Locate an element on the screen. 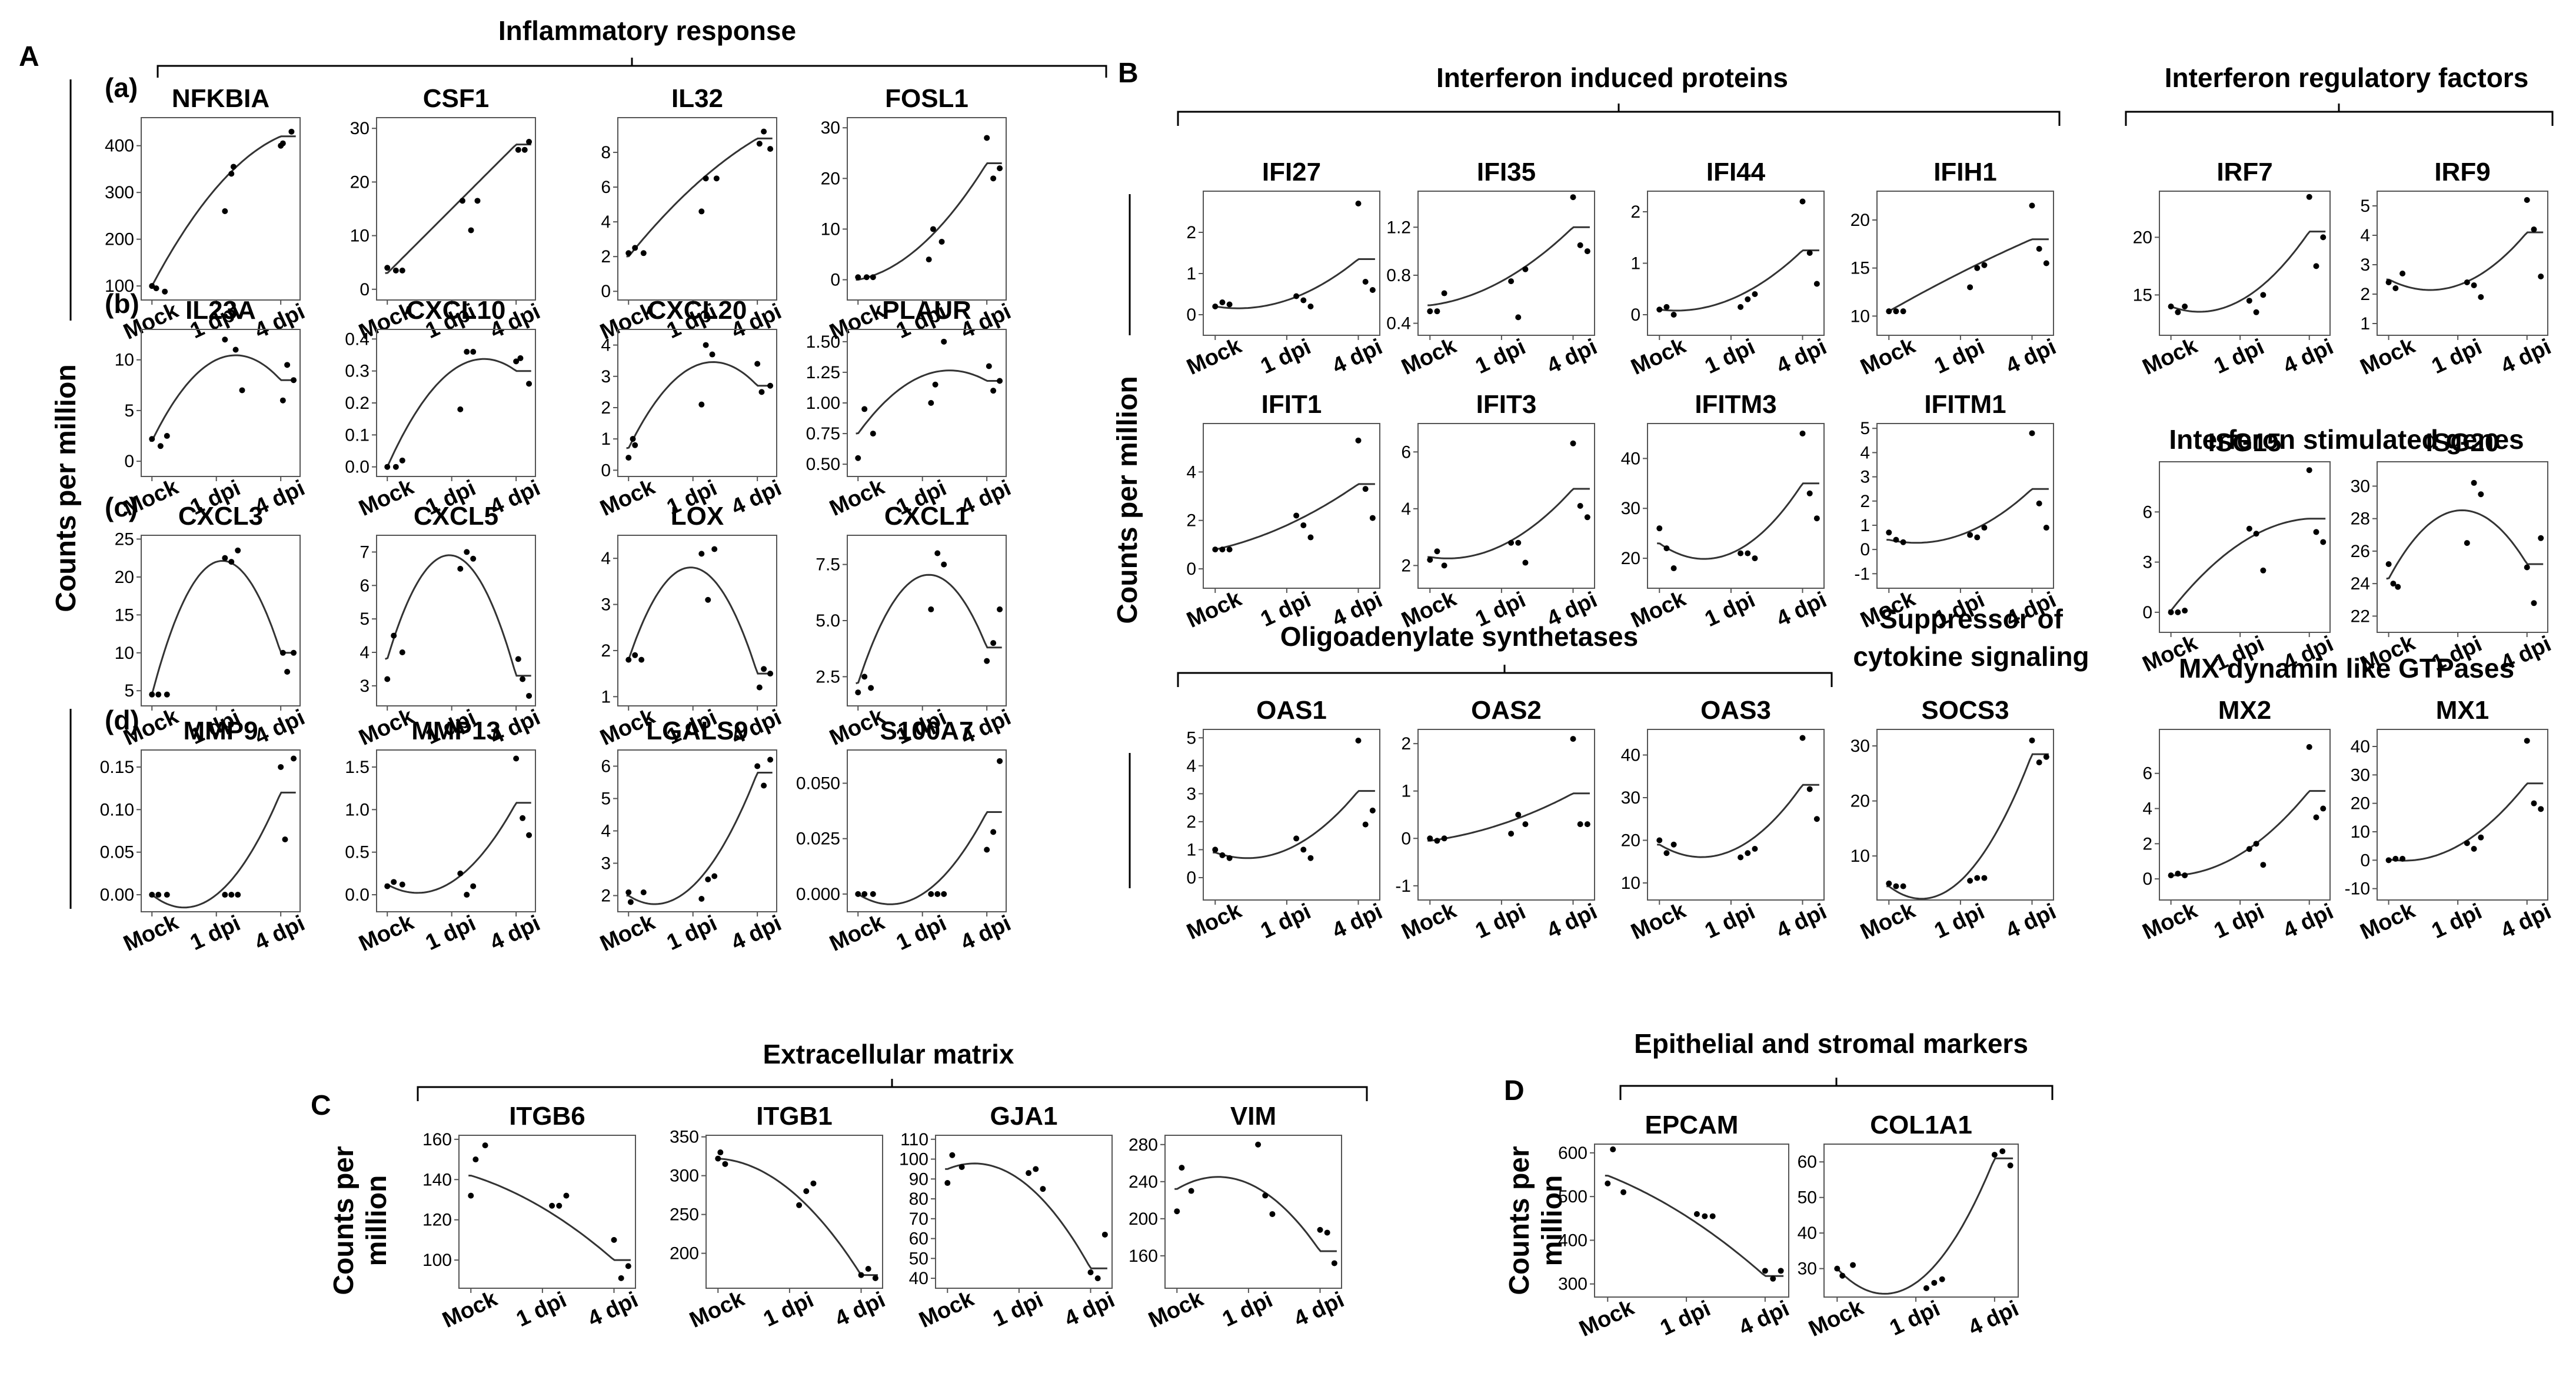  subplot-mmp9: MMP9 0.00 0.05 0.10 0.15 Mock 1 dpi 4 dpi is located at coordinates (204, 836).